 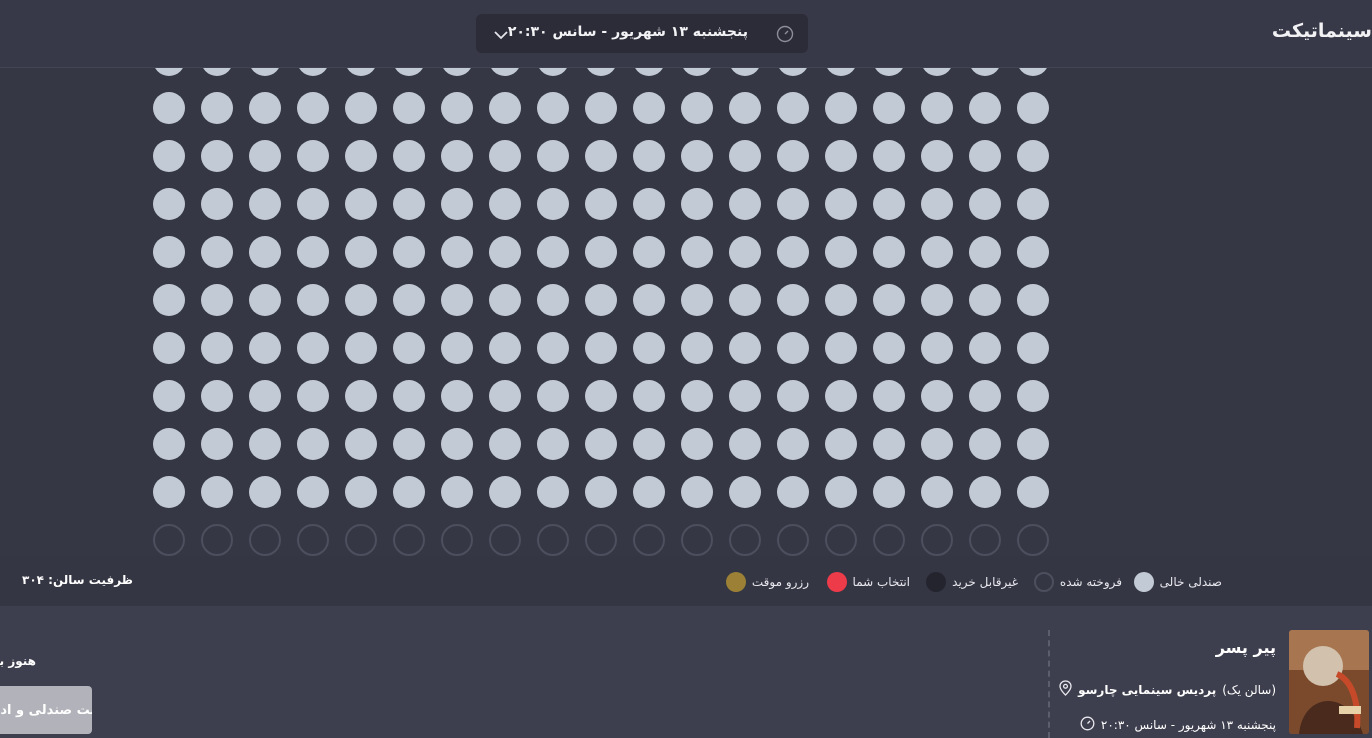 I want to click on logo: سینماتیکت, so click(x=1321, y=31).